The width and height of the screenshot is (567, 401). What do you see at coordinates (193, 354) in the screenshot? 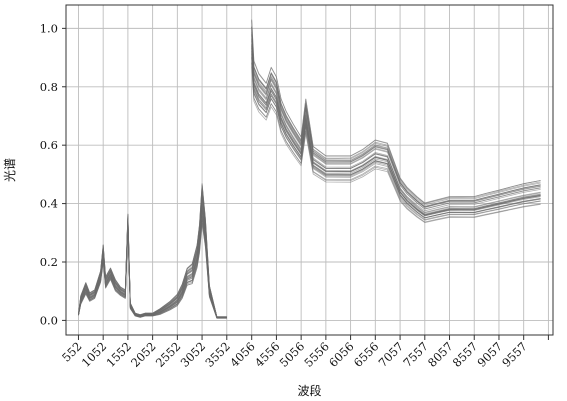
I see `x-tick-label: 3052` at bounding box center [193, 354].